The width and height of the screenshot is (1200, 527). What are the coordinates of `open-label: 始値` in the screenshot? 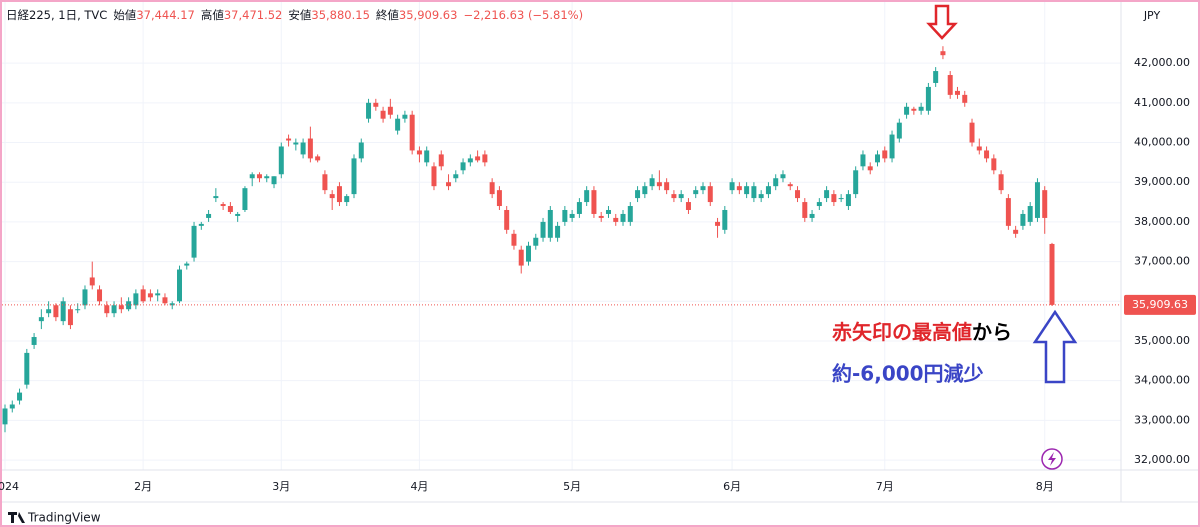 It's located at (124, 15).